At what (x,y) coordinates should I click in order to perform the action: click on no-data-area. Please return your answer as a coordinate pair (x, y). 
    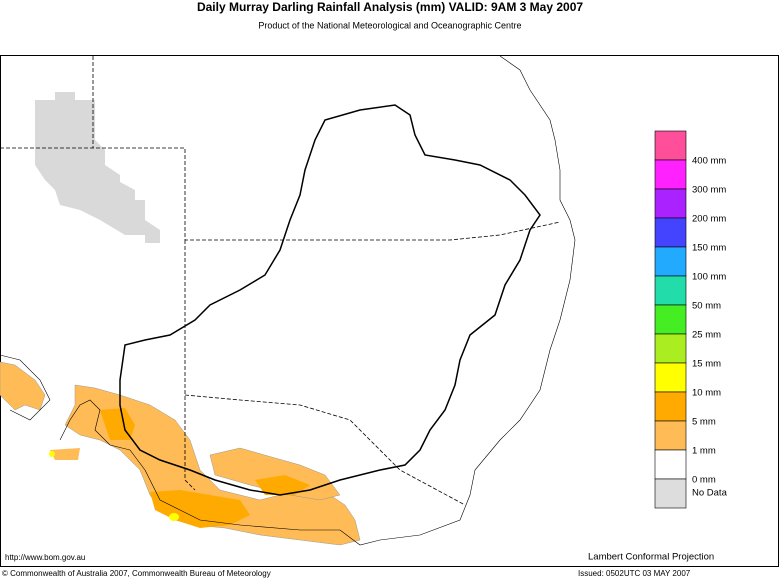
    Looking at the image, I should click on (97, 167).